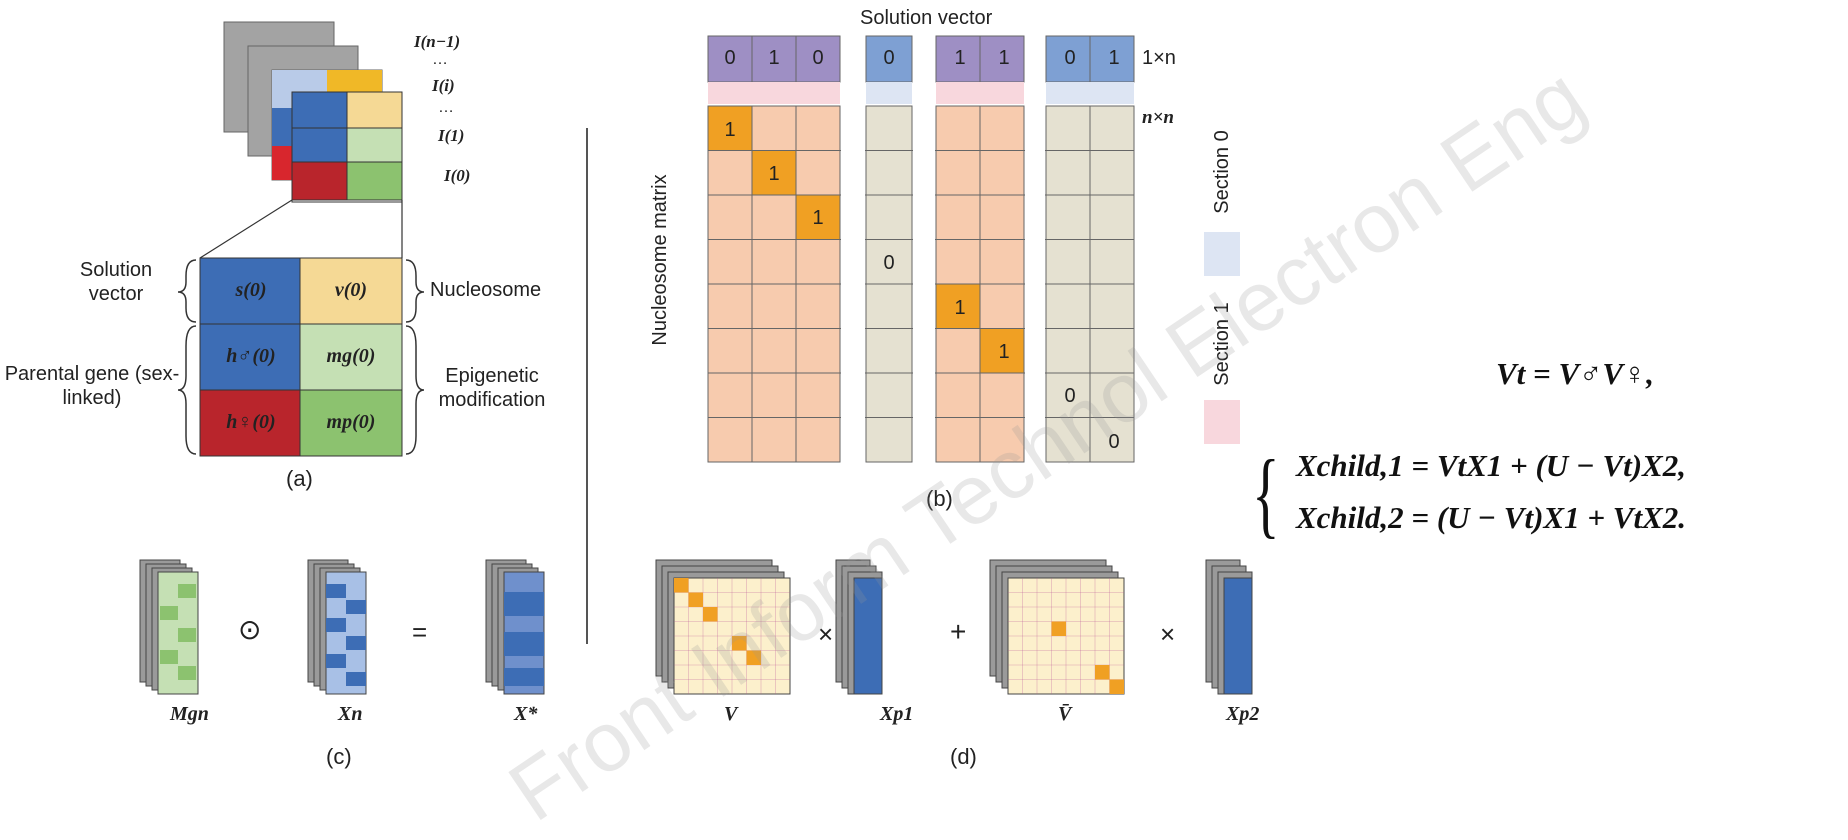  What do you see at coordinates (1222, 254) in the screenshot?
I see `legend-section-0-swatch` at bounding box center [1222, 254].